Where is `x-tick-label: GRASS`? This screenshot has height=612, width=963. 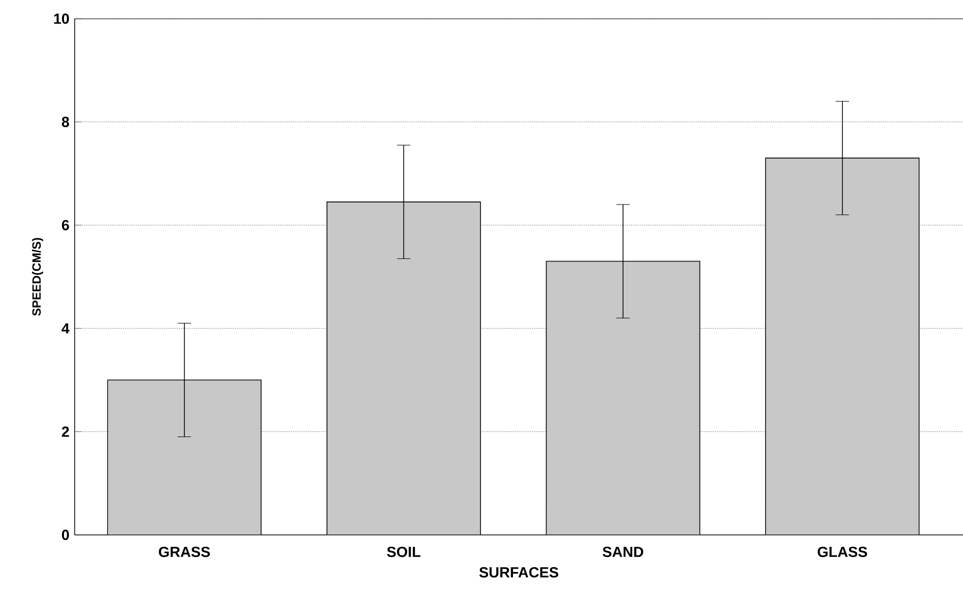
x-tick-label: GRASS is located at coordinates (184, 551).